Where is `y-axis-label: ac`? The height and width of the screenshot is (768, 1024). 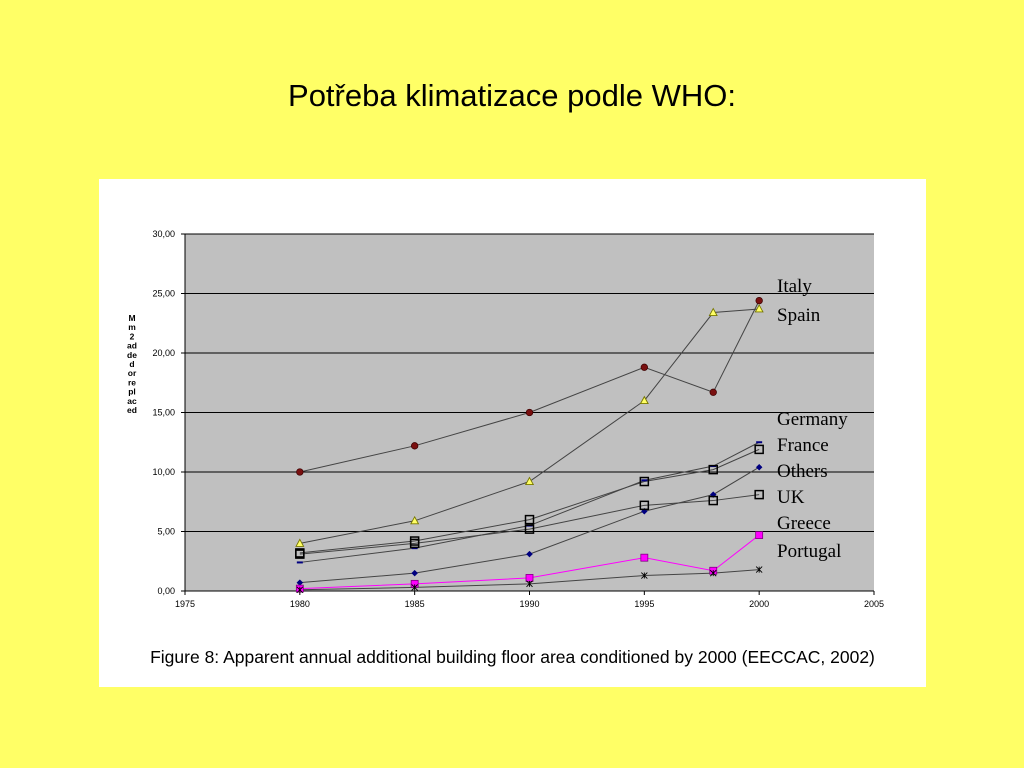
y-axis-label: ac is located at coordinates (132, 401).